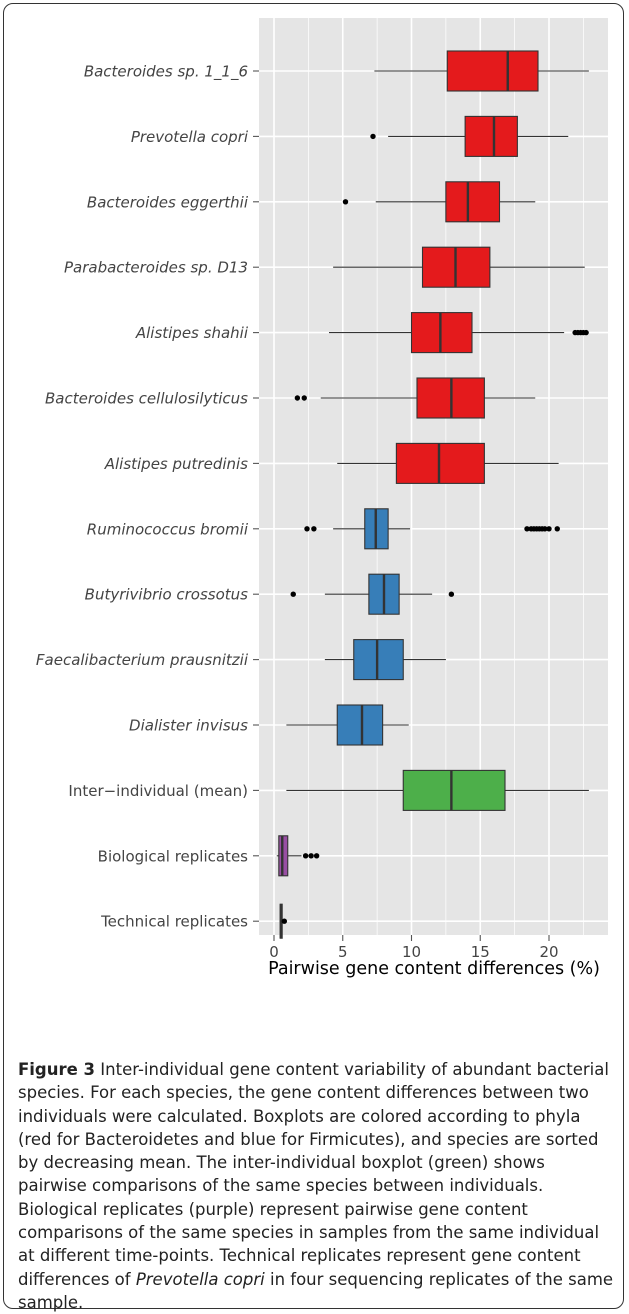 The image size is (629, 1314). What do you see at coordinates (190, 137) in the screenshot?
I see `category-label: Prevotella copri` at bounding box center [190, 137].